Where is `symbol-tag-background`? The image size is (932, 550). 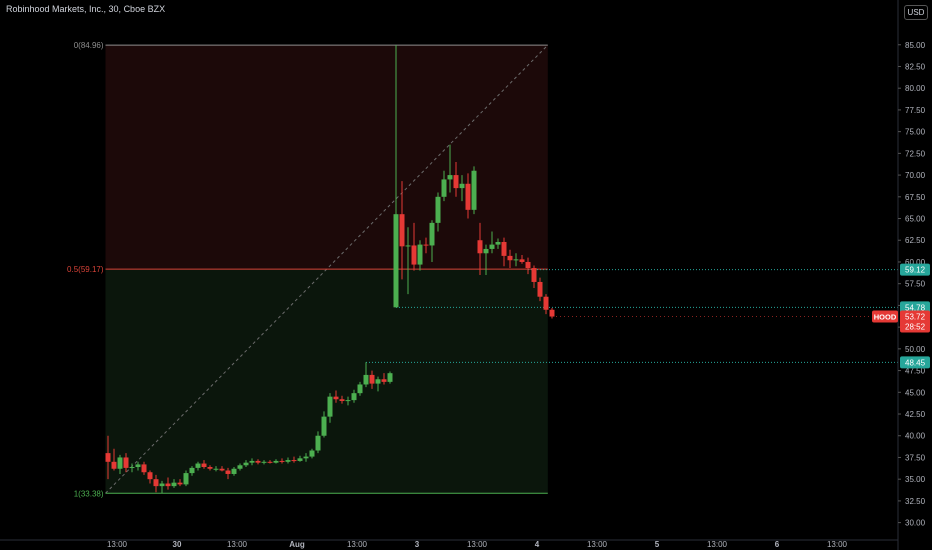 symbol-tag-background is located at coordinates (885, 316).